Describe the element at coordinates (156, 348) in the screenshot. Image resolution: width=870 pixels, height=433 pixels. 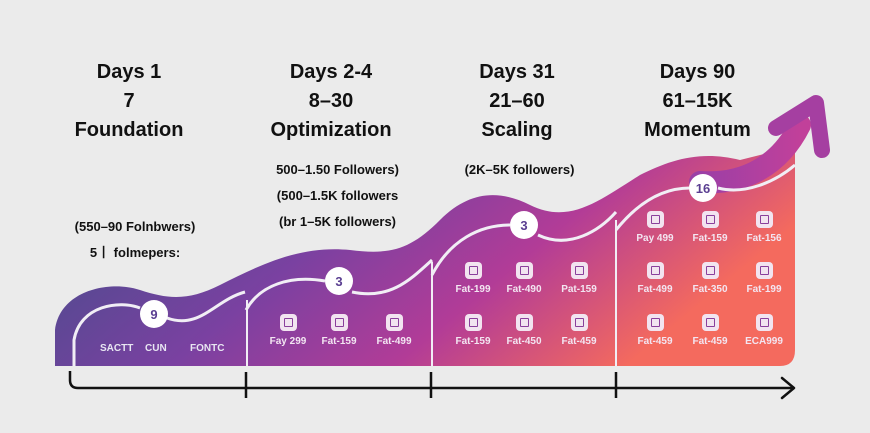
I see `stage-1-item: CUN` at that location.